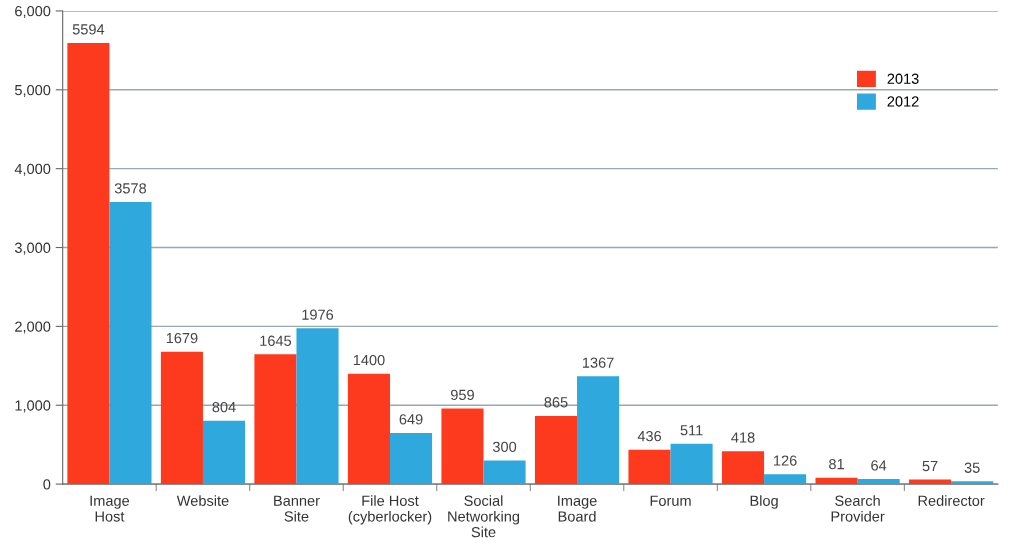 Image resolution: width=1011 pixels, height=547 pixels. What do you see at coordinates (182, 338) in the screenshot?
I see `data-label: 1679` at bounding box center [182, 338].